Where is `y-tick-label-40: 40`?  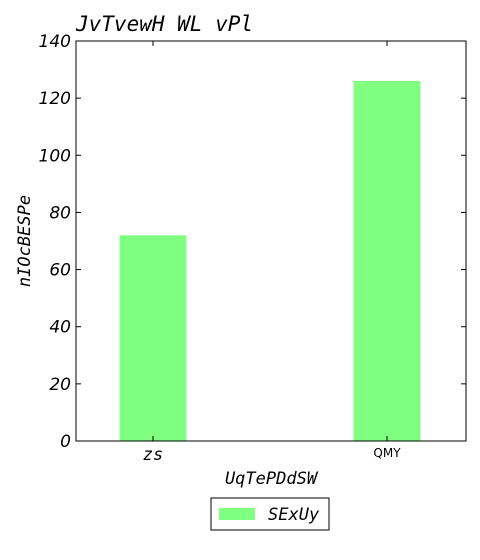
y-tick-label-40: 40 is located at coordinates (60, 328).